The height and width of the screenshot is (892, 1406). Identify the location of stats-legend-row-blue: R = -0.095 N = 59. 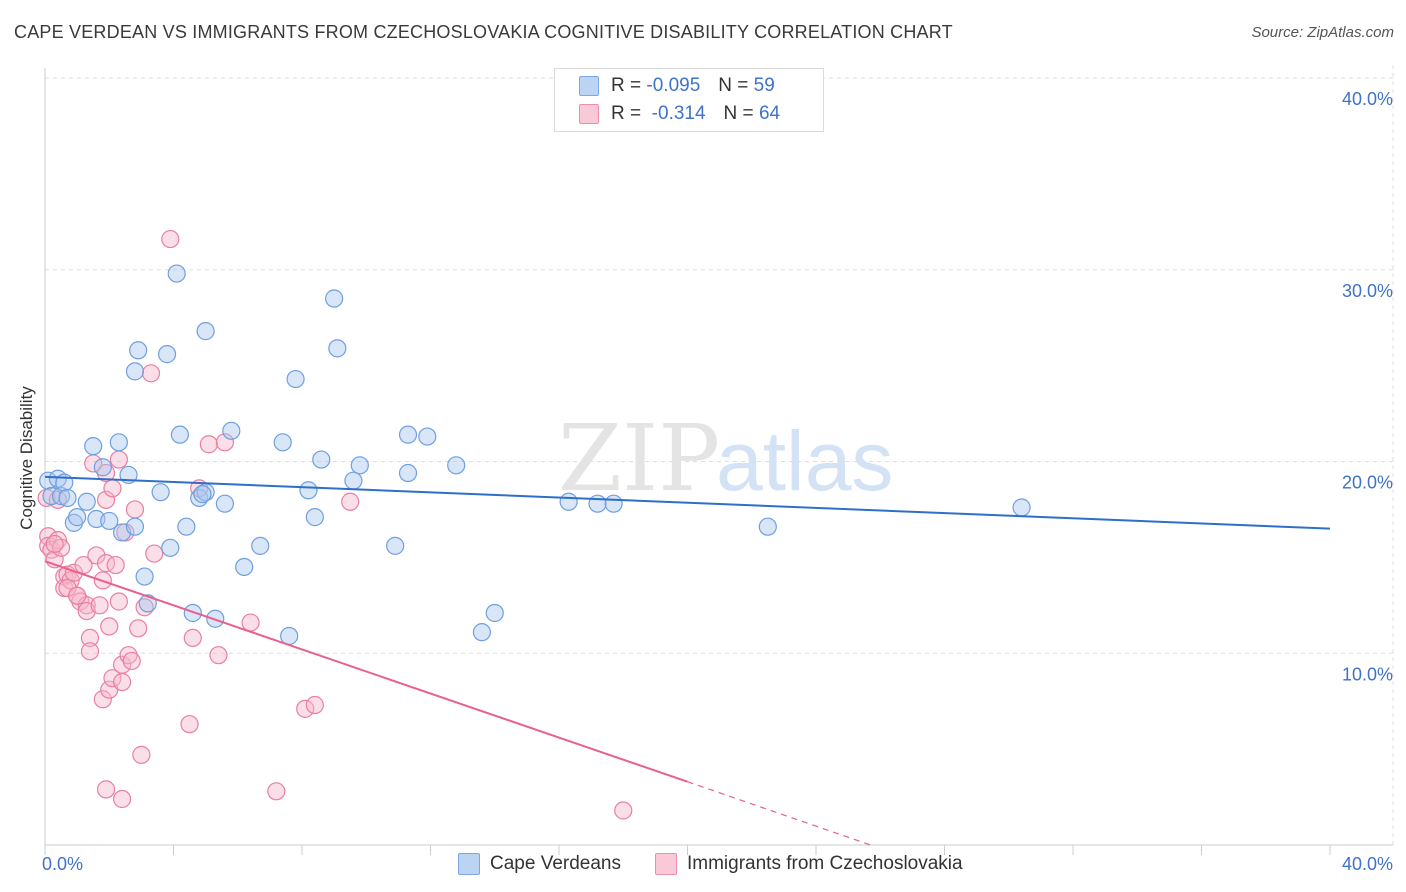
(677, 86).